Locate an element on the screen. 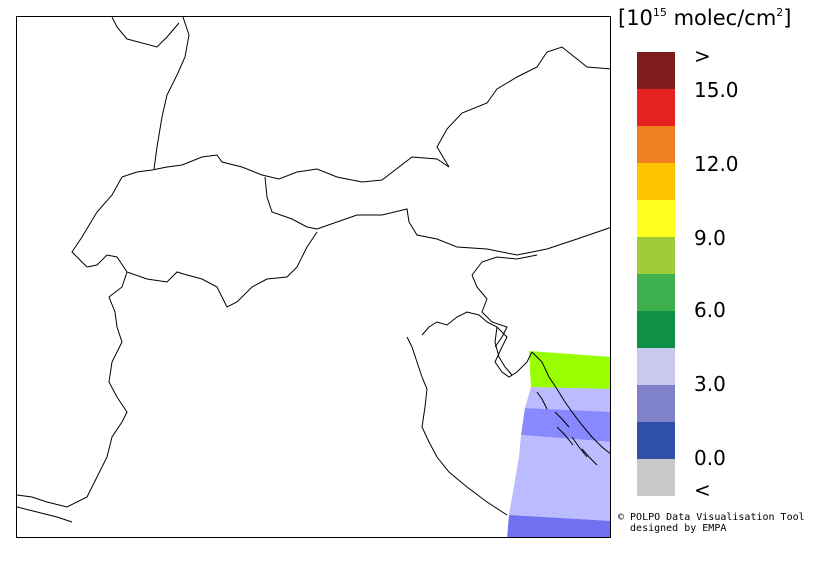 This screenshot has height=566, width=813. border-germany-swiss is located at coordinates (285, 168).